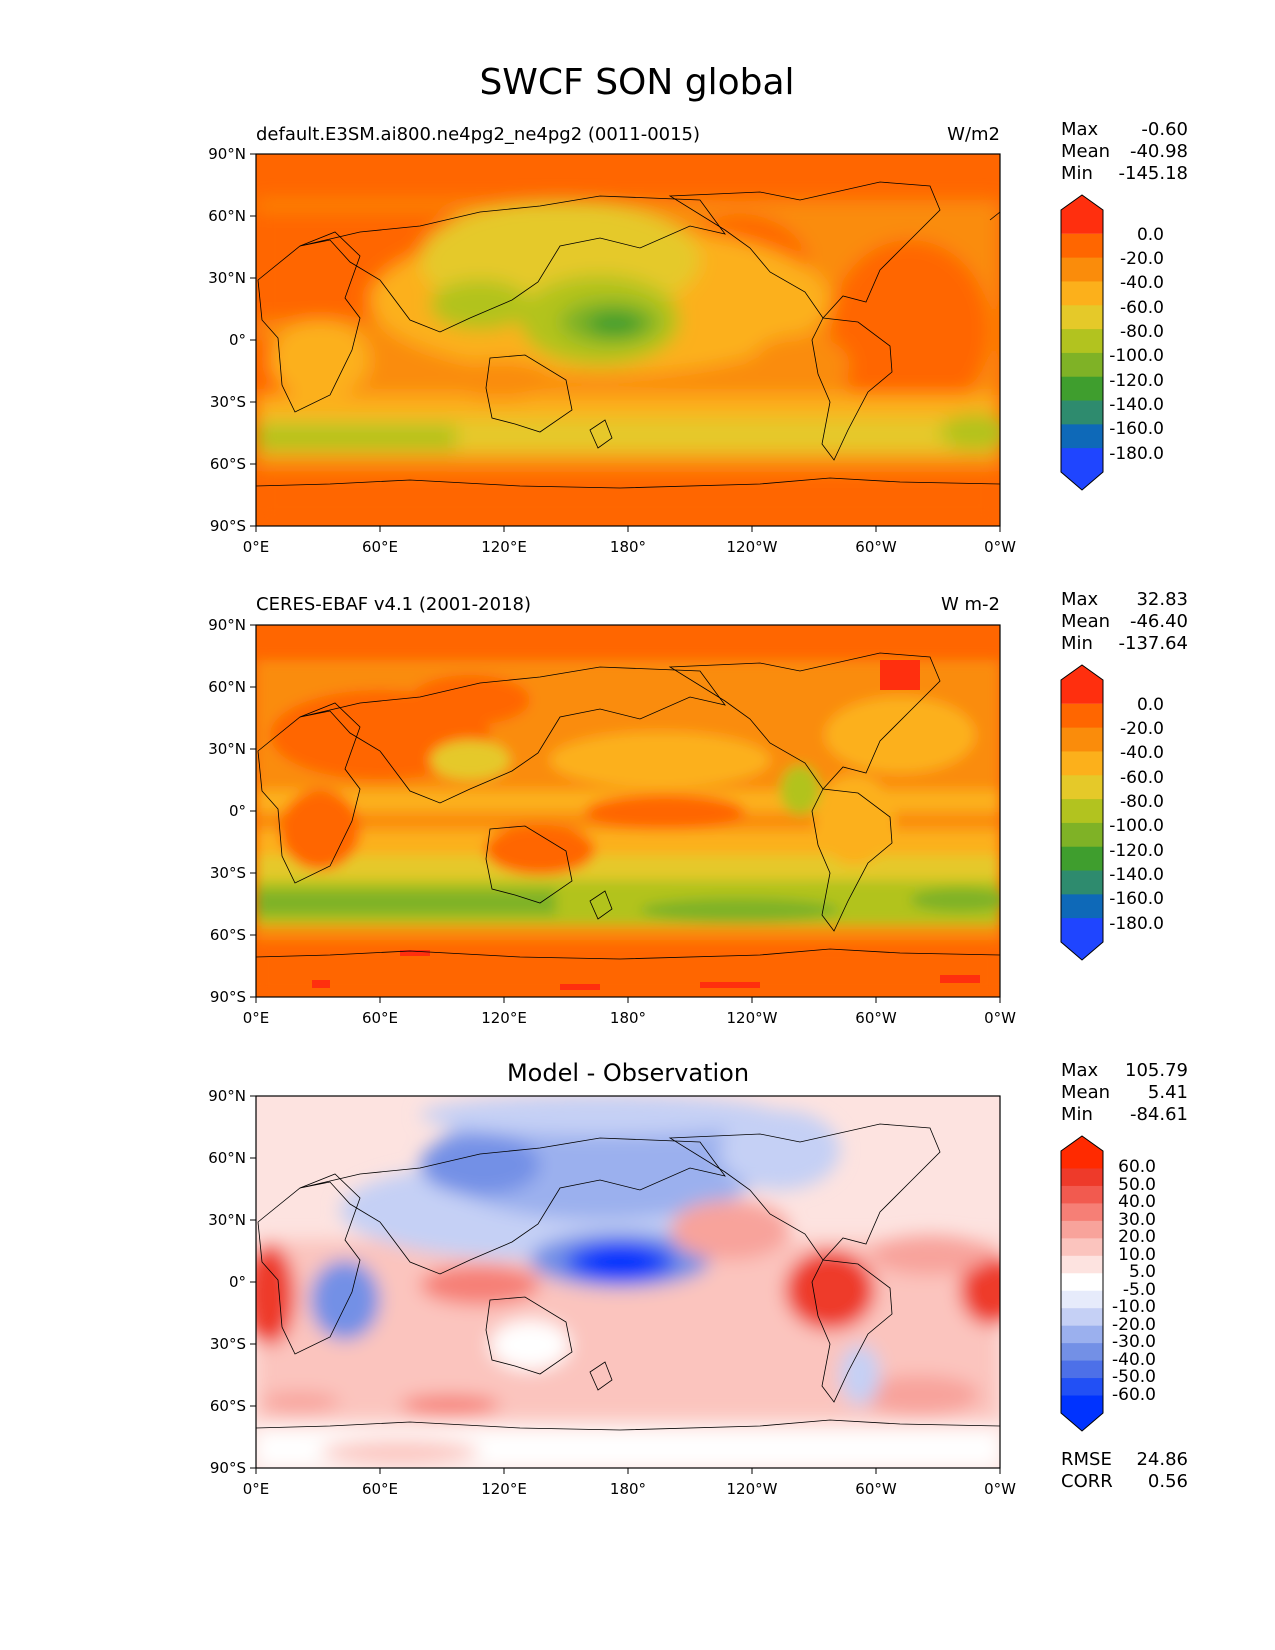 The image size is (1275, 1650). Describe the element at coordinates (636, 82) in the screenshot. I see `figure-title: SWCF SON global` at that location.